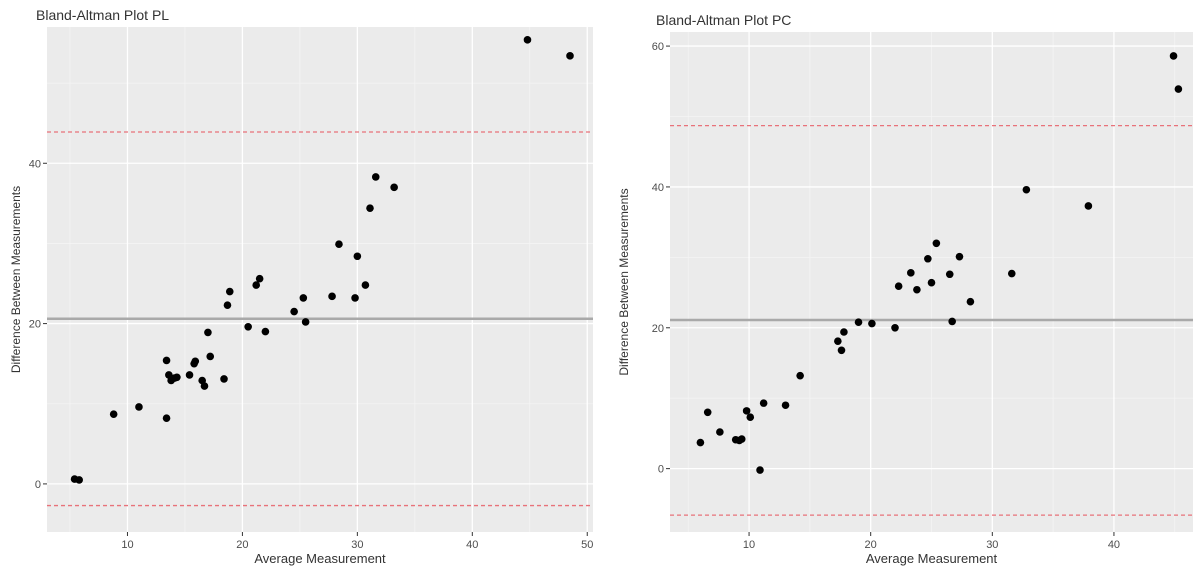  I want to click on chart-title: Bland-Altman Plot PC, so click(723, 20).